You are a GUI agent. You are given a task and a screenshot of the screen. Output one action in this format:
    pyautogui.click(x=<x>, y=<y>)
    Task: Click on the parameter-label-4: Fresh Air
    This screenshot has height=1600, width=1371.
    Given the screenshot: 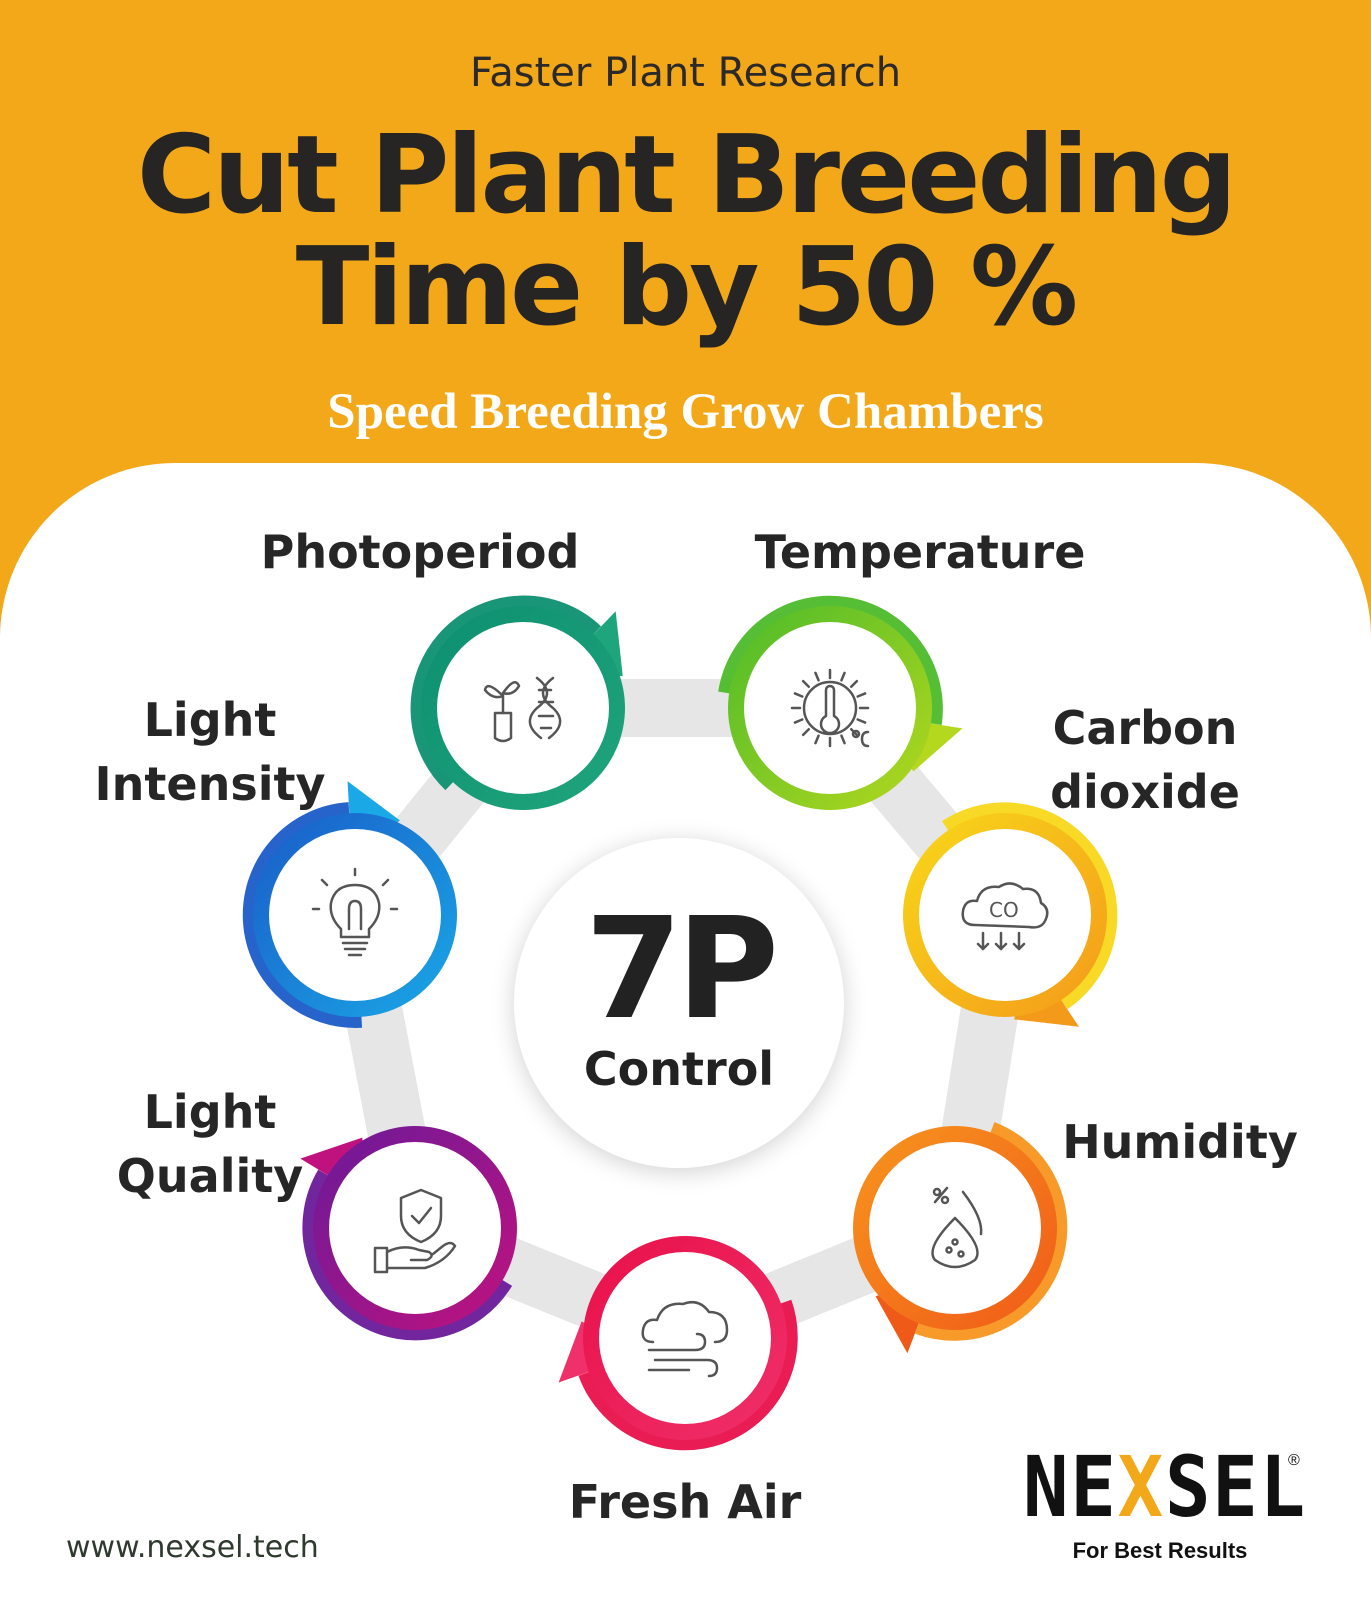 What is the action you would take?
    pyautogui.click(x=685, y=1502)
    